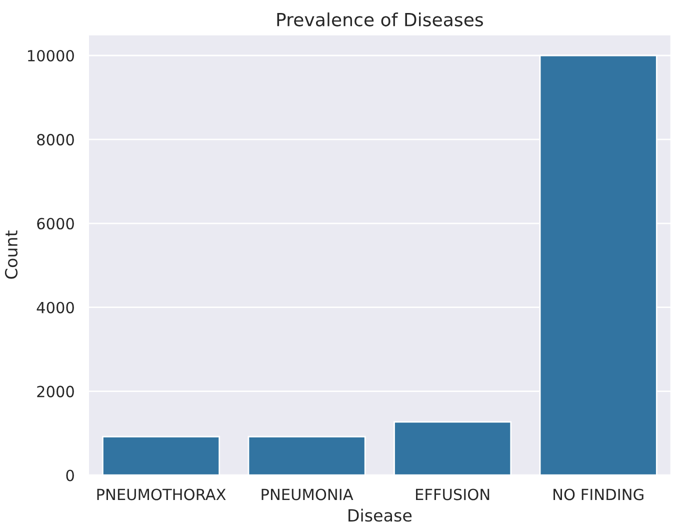  Describe the element at coordinates (55, 308) in the screenshot. I see `y-tick-label: 4000` at that location.